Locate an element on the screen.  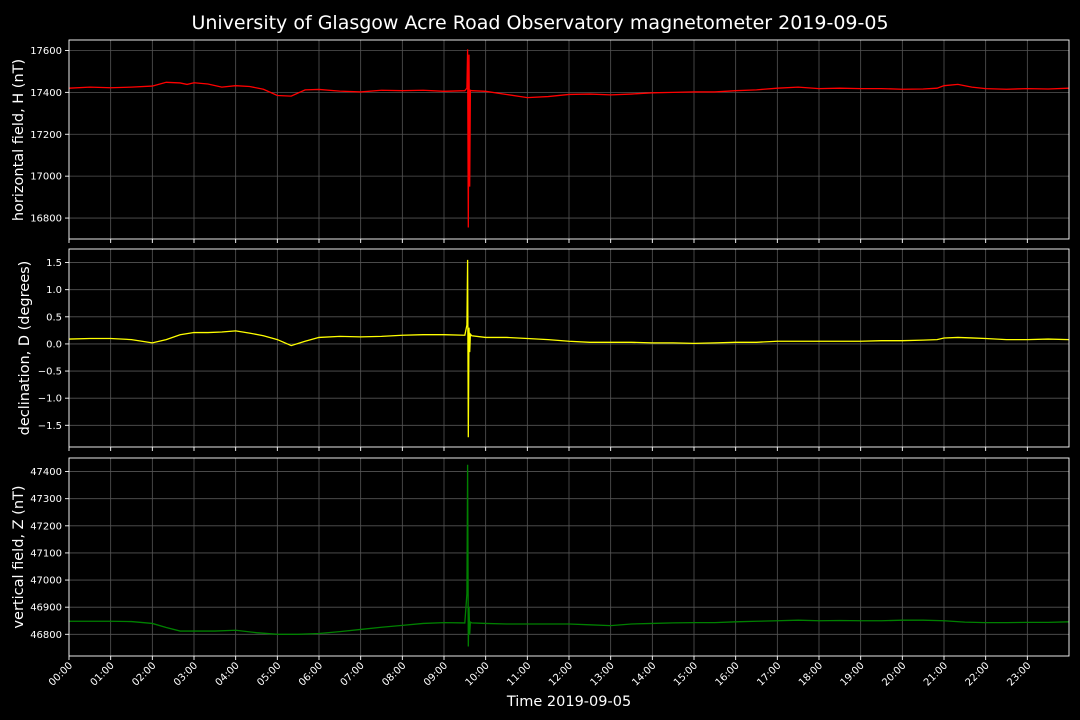
x-tick-label: 05:00 is located at coordinates (269, 674).